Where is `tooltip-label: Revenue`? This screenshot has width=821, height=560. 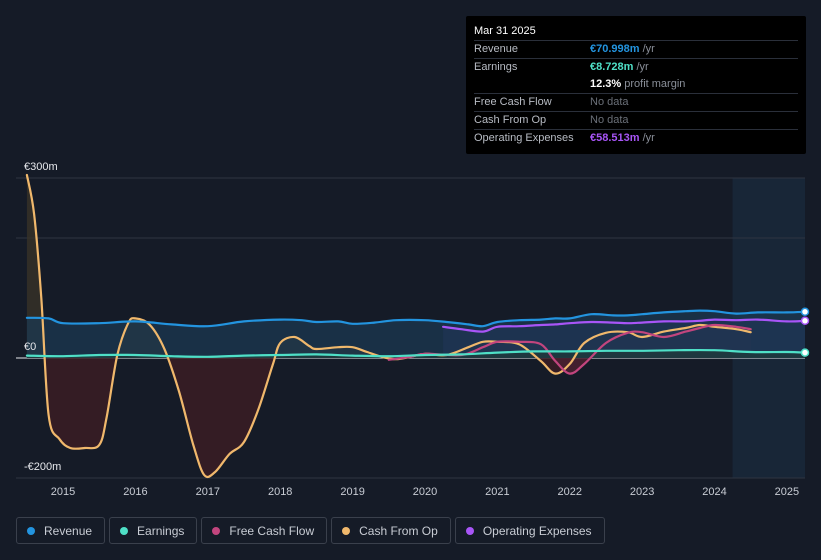 tooltip-label: Revenue is located at coordinates (496, 49).